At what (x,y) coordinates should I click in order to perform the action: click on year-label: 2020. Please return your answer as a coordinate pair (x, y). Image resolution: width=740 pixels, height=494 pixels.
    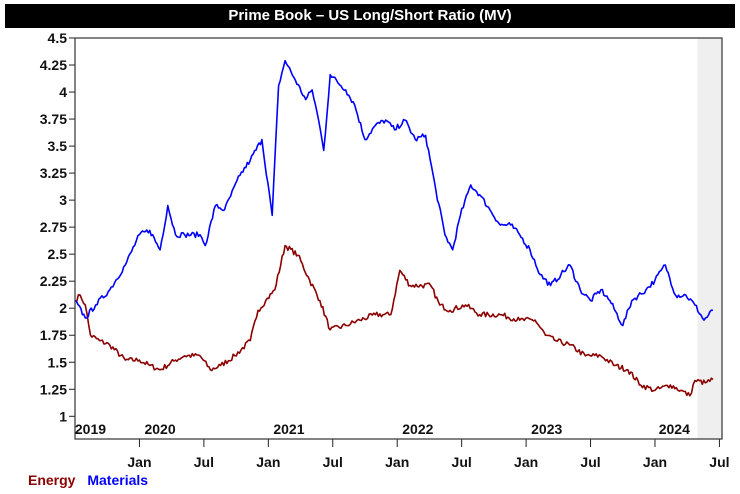
    Looking at the image, I should click on (159, 429).